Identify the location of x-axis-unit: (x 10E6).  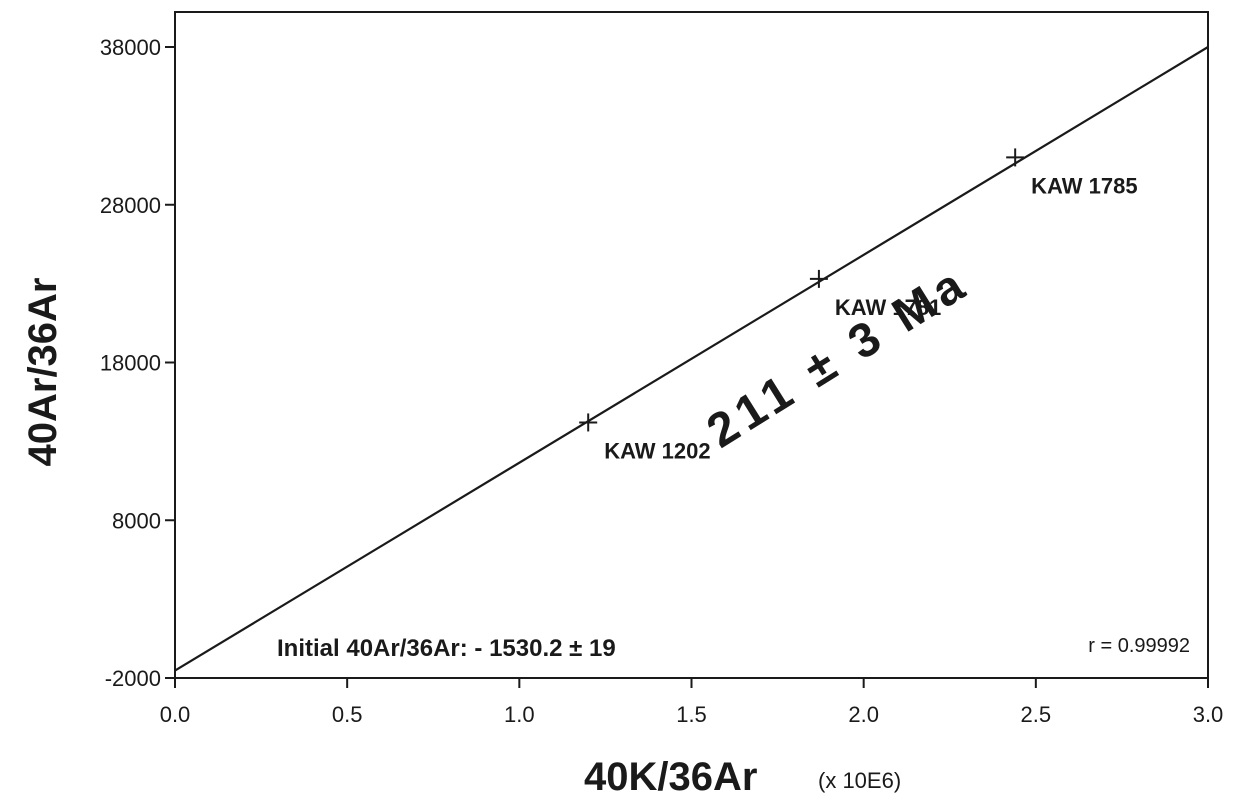
(859, 780).